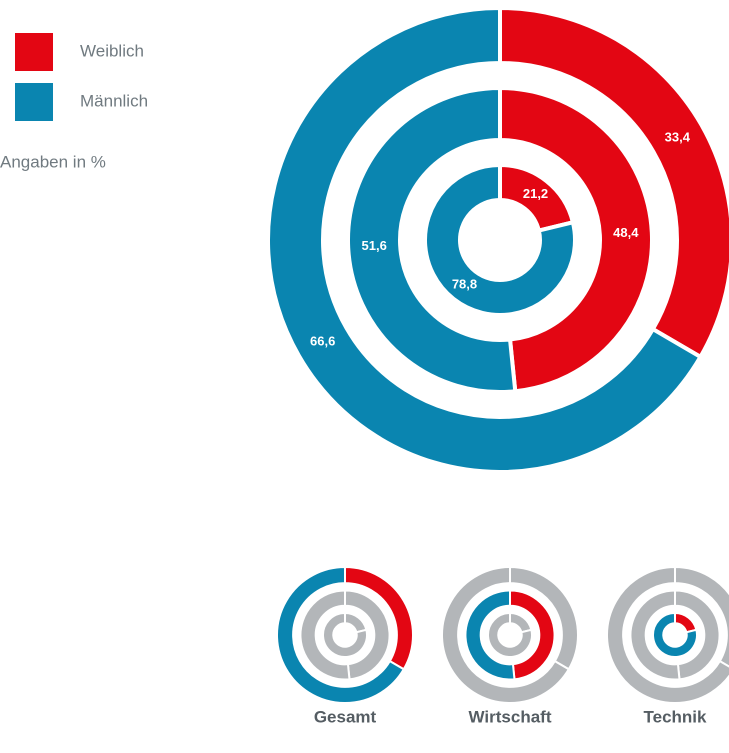  Describe the element at coordinates (676, 716) in the screenshot. I see `ring-name: Technik` at that location.